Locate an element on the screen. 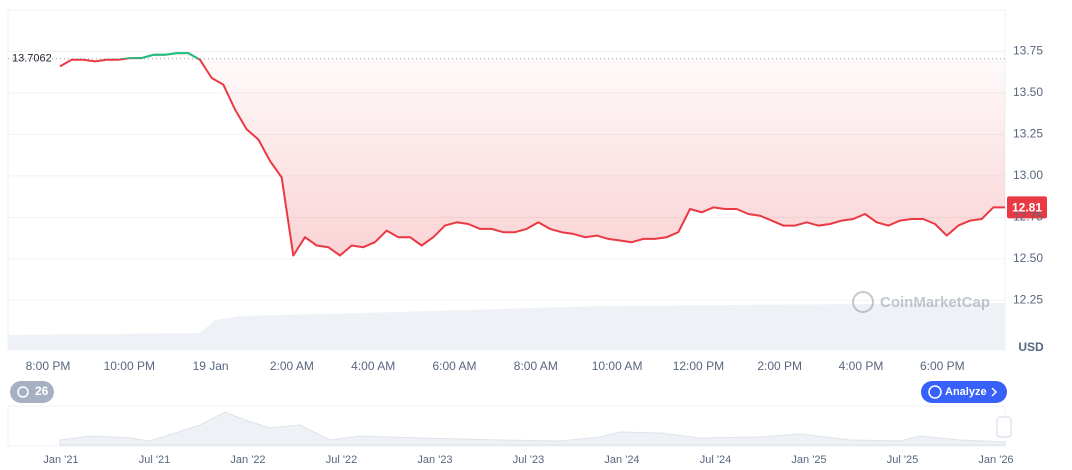  navigator-label: Jan '23 is located at coordinates (434, 460).